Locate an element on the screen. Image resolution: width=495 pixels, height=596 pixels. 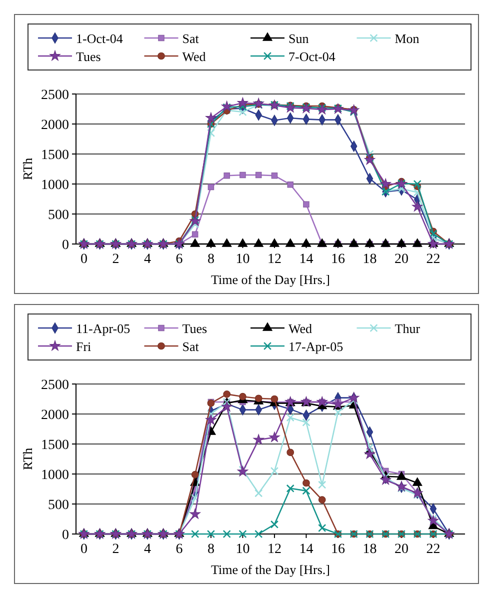
legend-label: Mon is located at coordinates (407, 38).